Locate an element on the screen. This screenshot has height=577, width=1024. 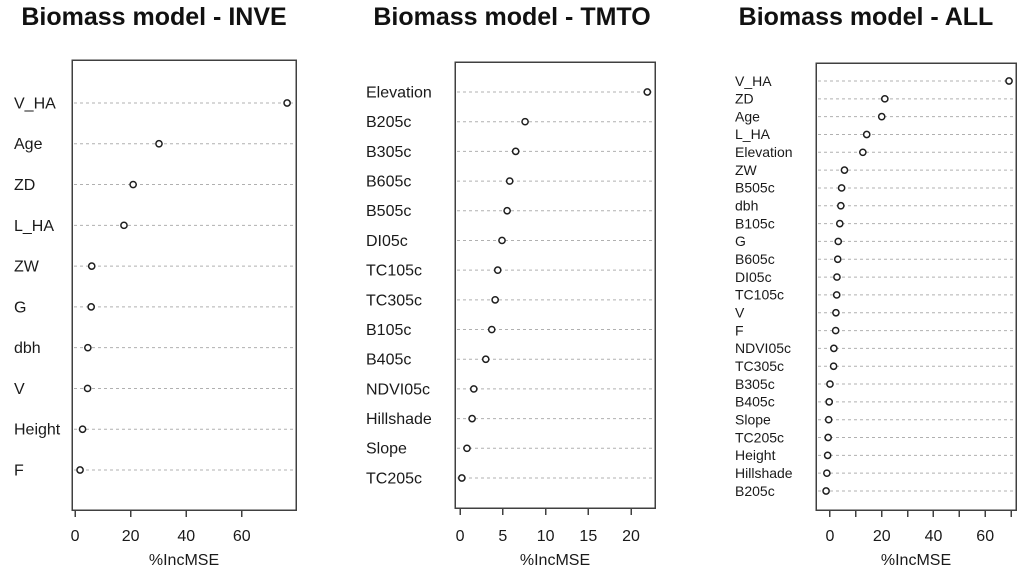
chart-title-all: Biomass model - ALL is located at coordinates (866, 17).